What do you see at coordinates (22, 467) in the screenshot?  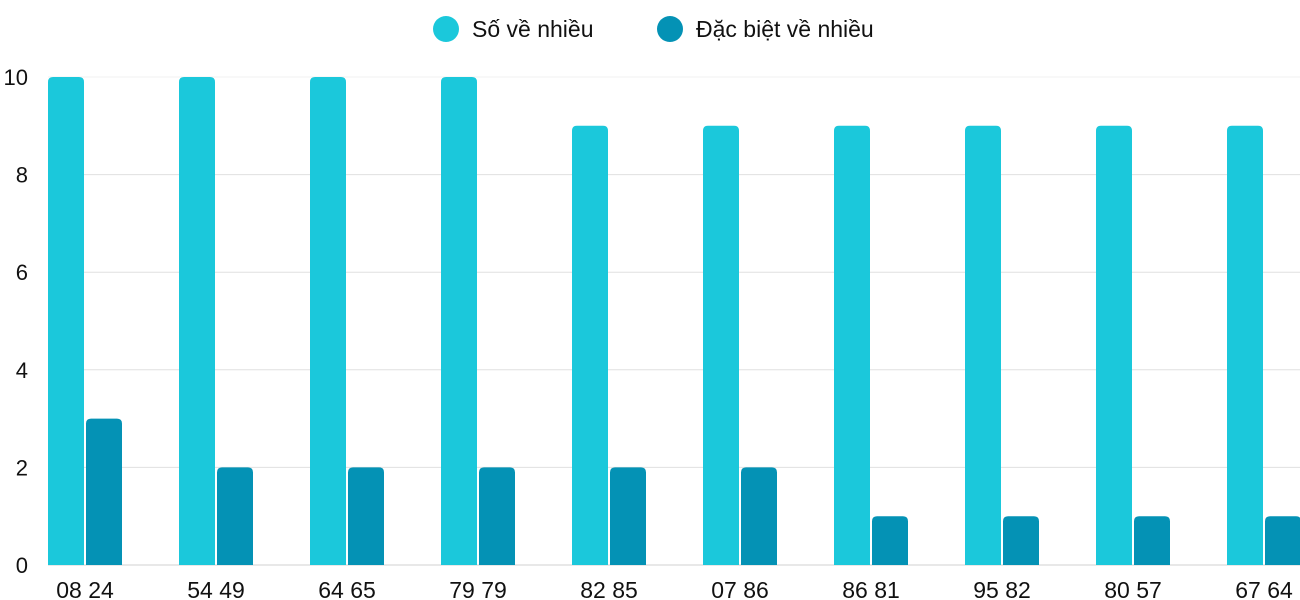 I see `y-tick-label: 2` at bounding box center [22, 467].